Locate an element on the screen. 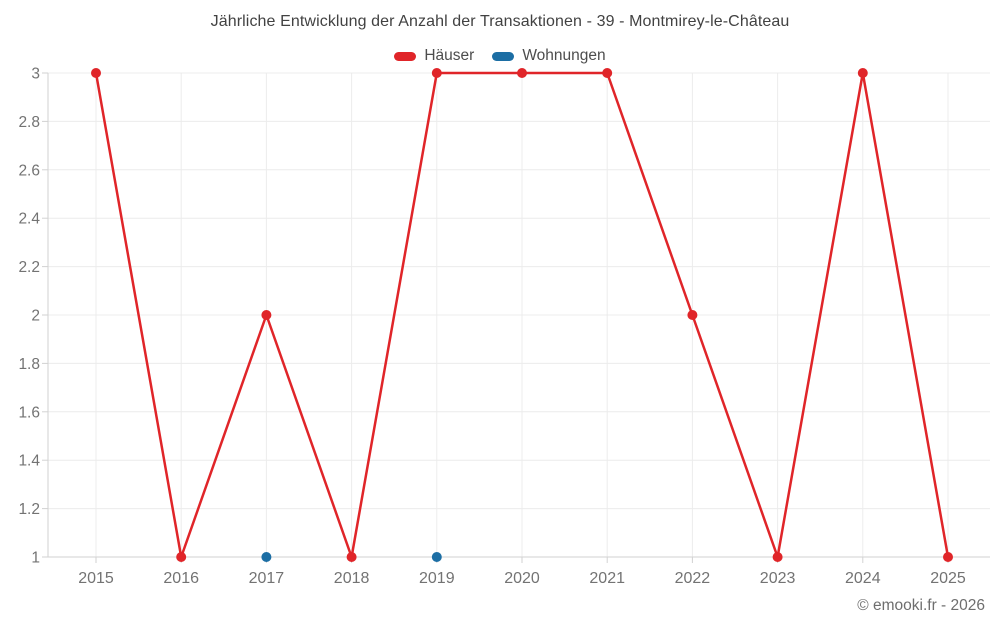  y-tick-label: 2.2 is located at coordinates (29, 267).